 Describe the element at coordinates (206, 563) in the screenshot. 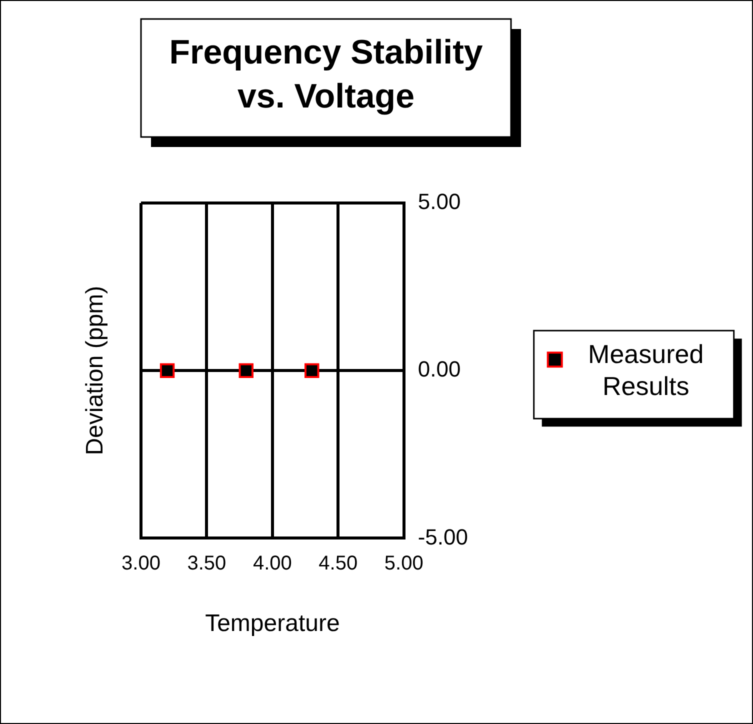

I see `x-tick-label: 3.50` at that location.